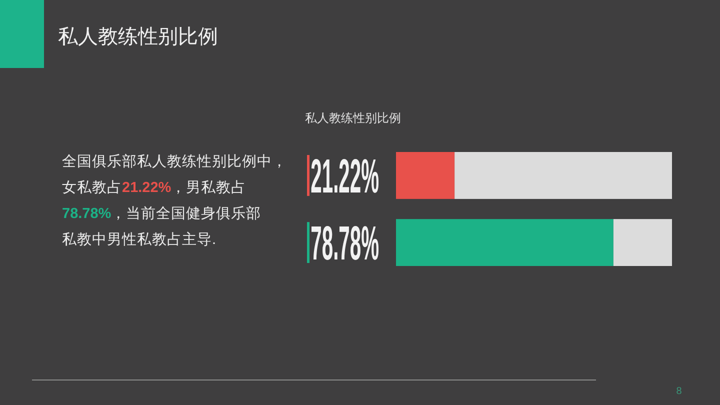 This screenshot has height=405, width=720. What do you see at coordinates (138, 37) in the screenshot?
I see `text: 私人教练性别比例` at bounding box center [138, 37].